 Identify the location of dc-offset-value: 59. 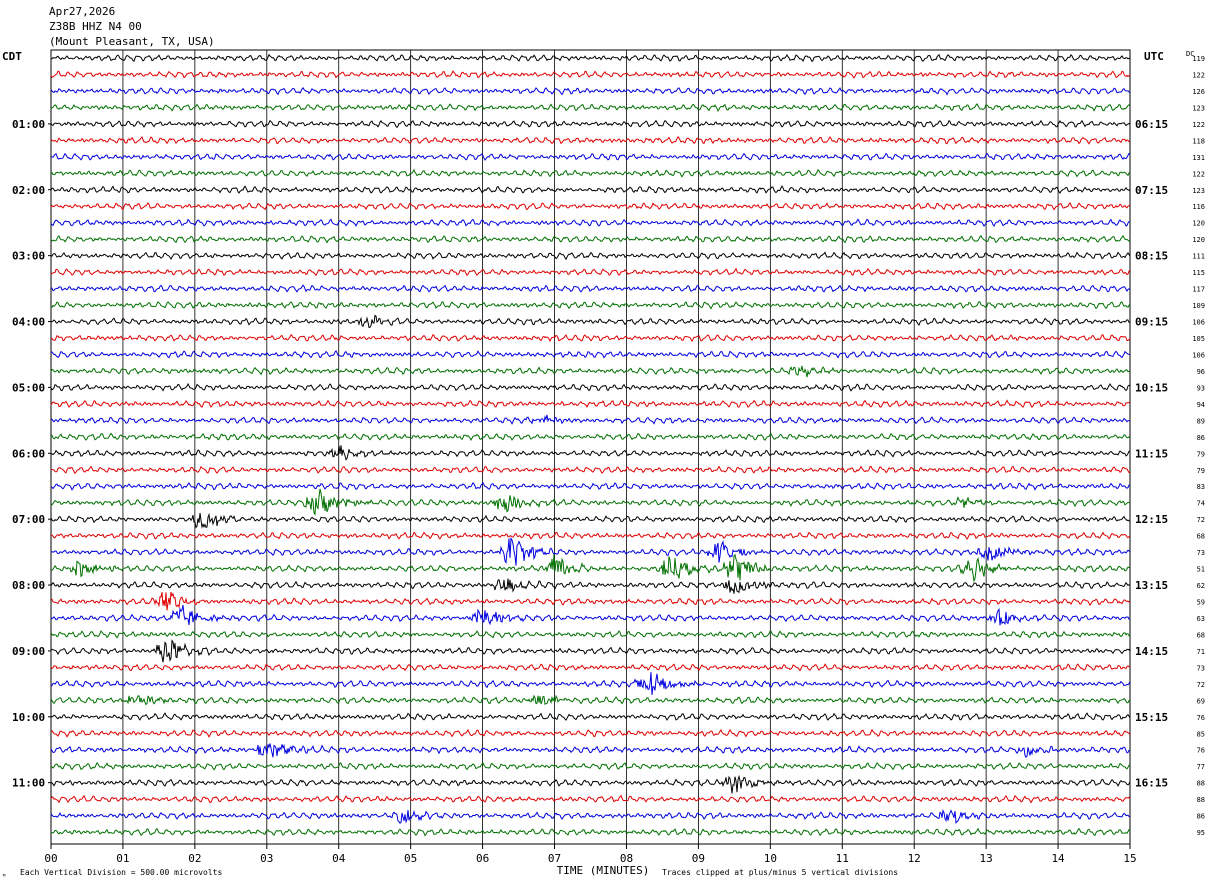
(1201, 603).